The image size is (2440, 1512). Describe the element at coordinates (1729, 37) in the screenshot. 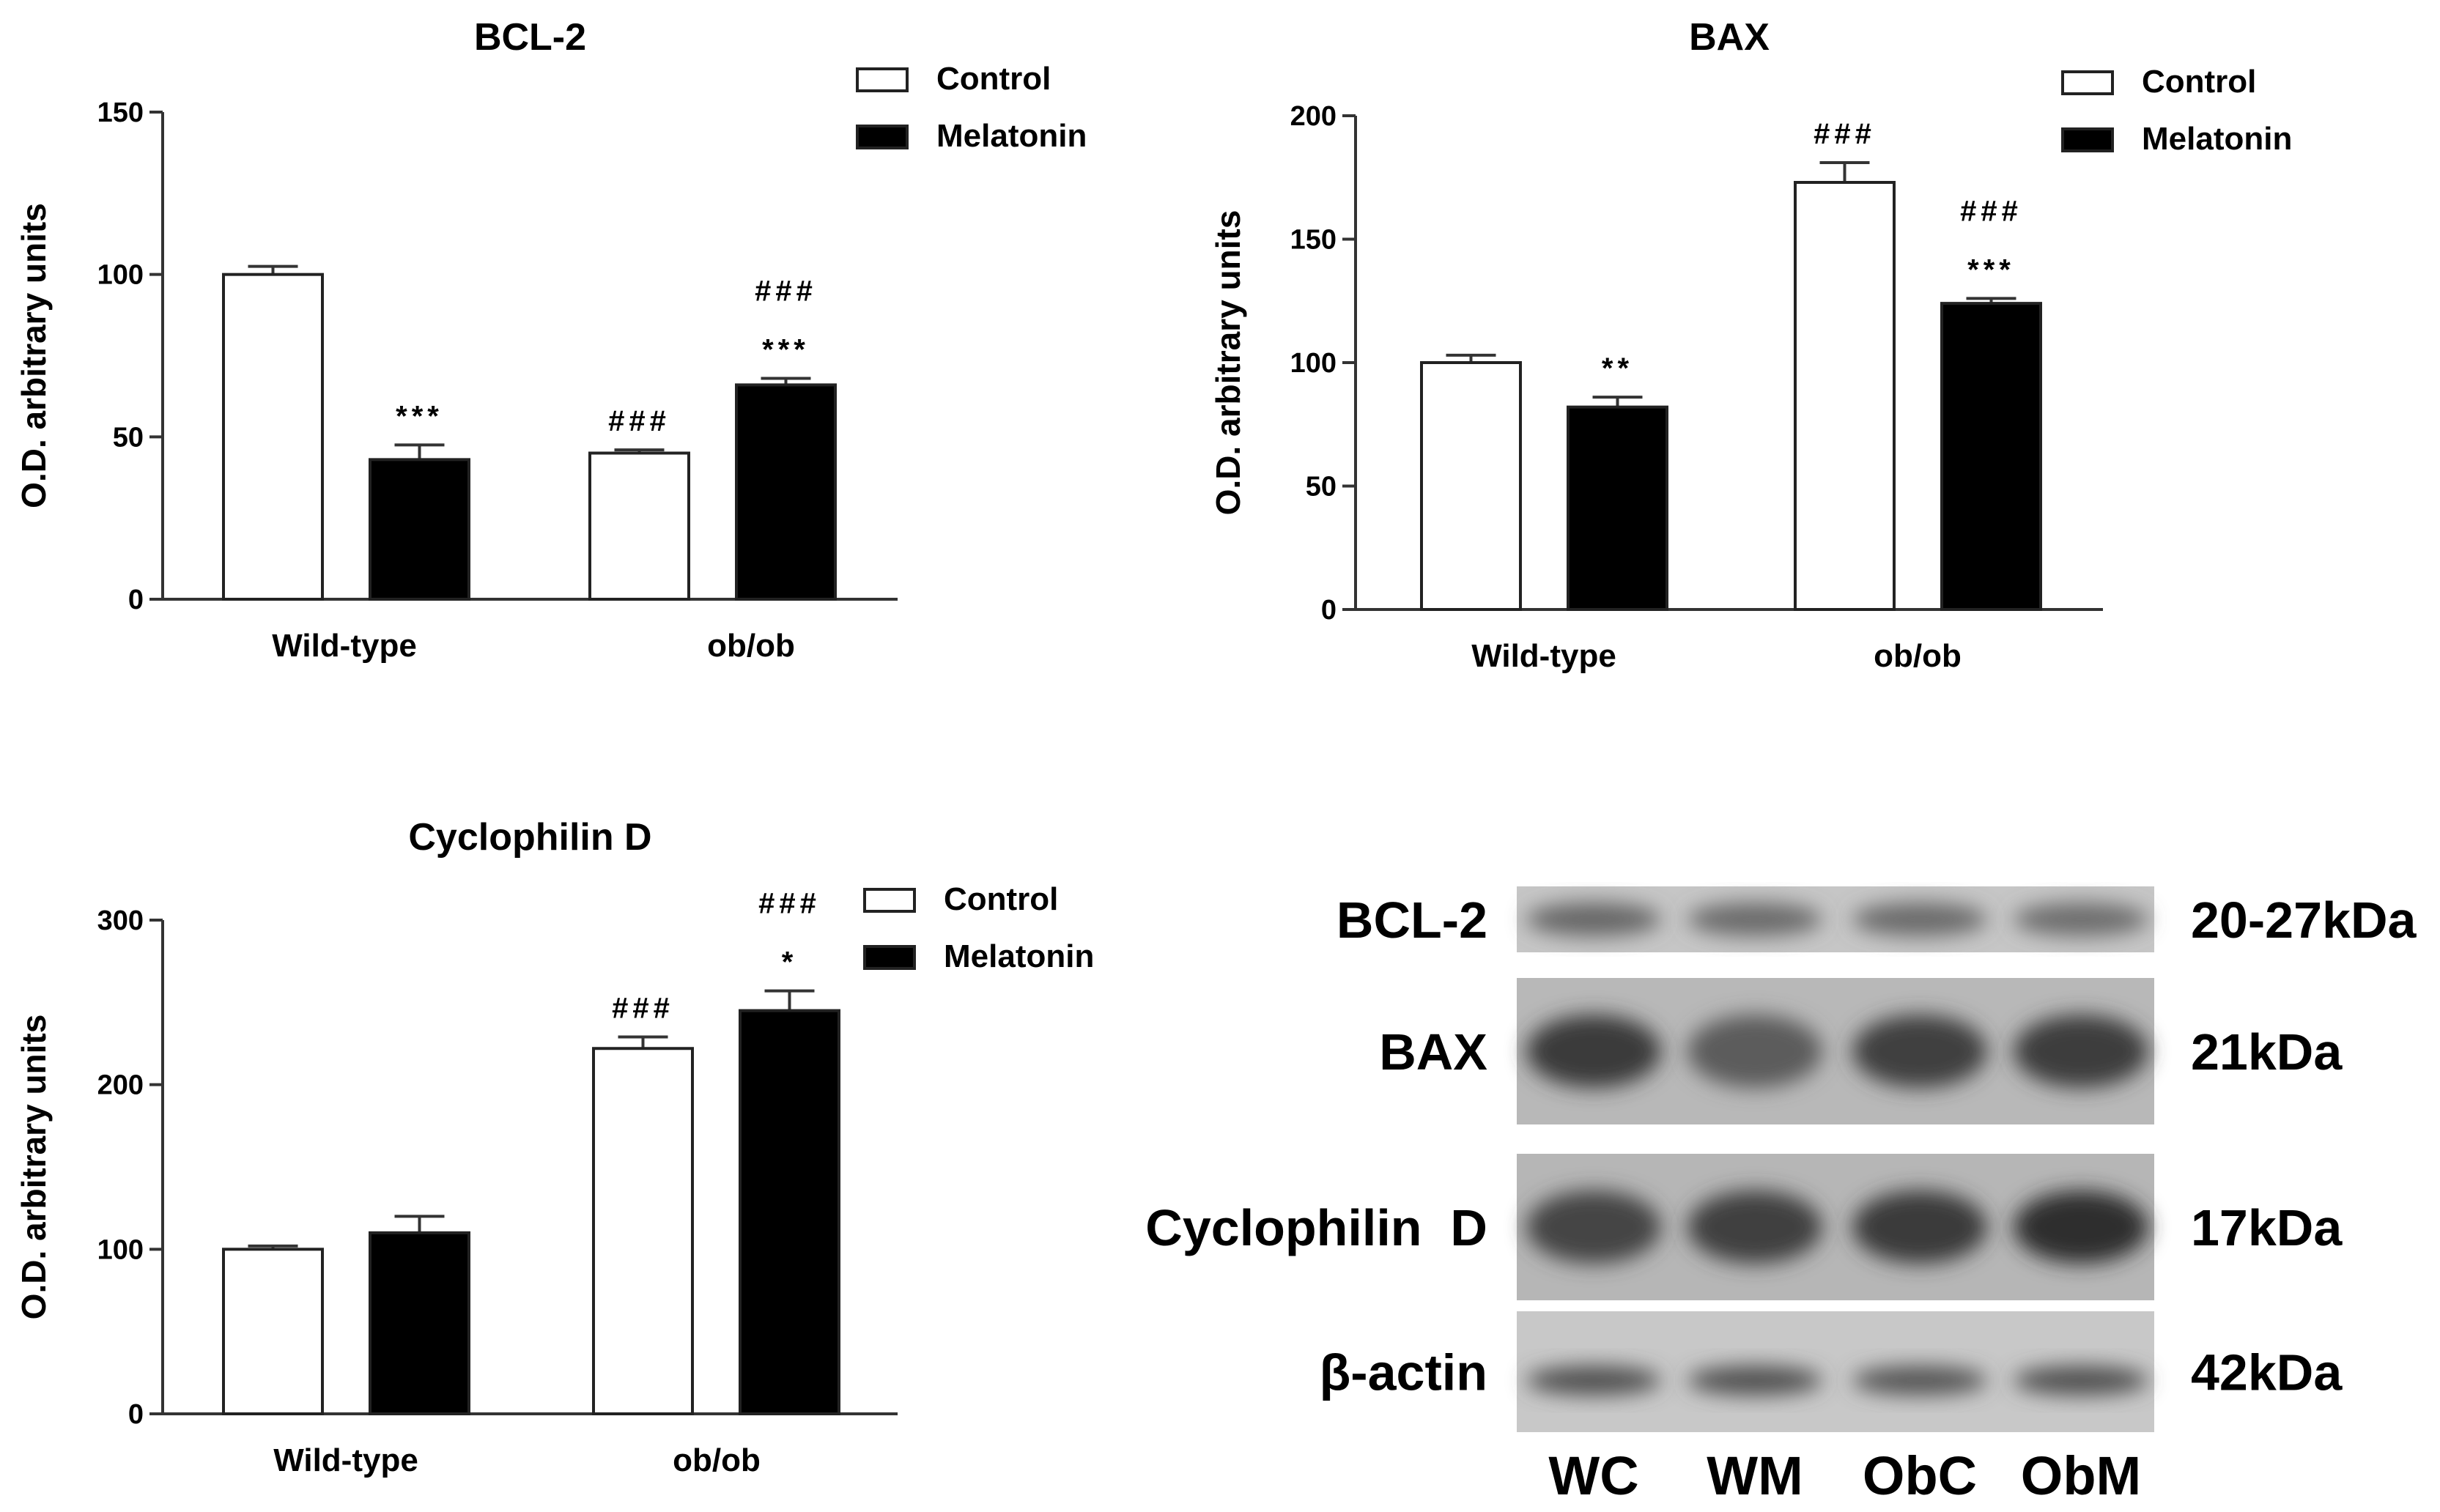

I see `chart-title: BAX` at that location.